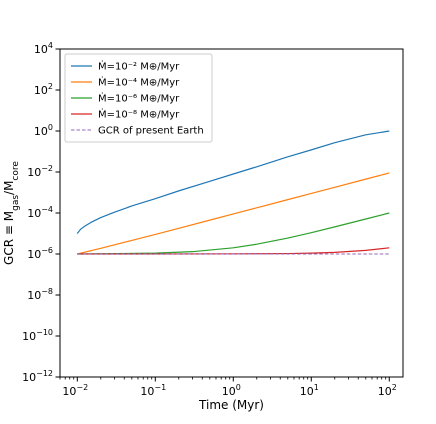  Describe the element at coordinates (139, 82) in the screenshot. I see `legend-label-2: Ṁ=10⁻⁴ M⊕/Myr` at that location.